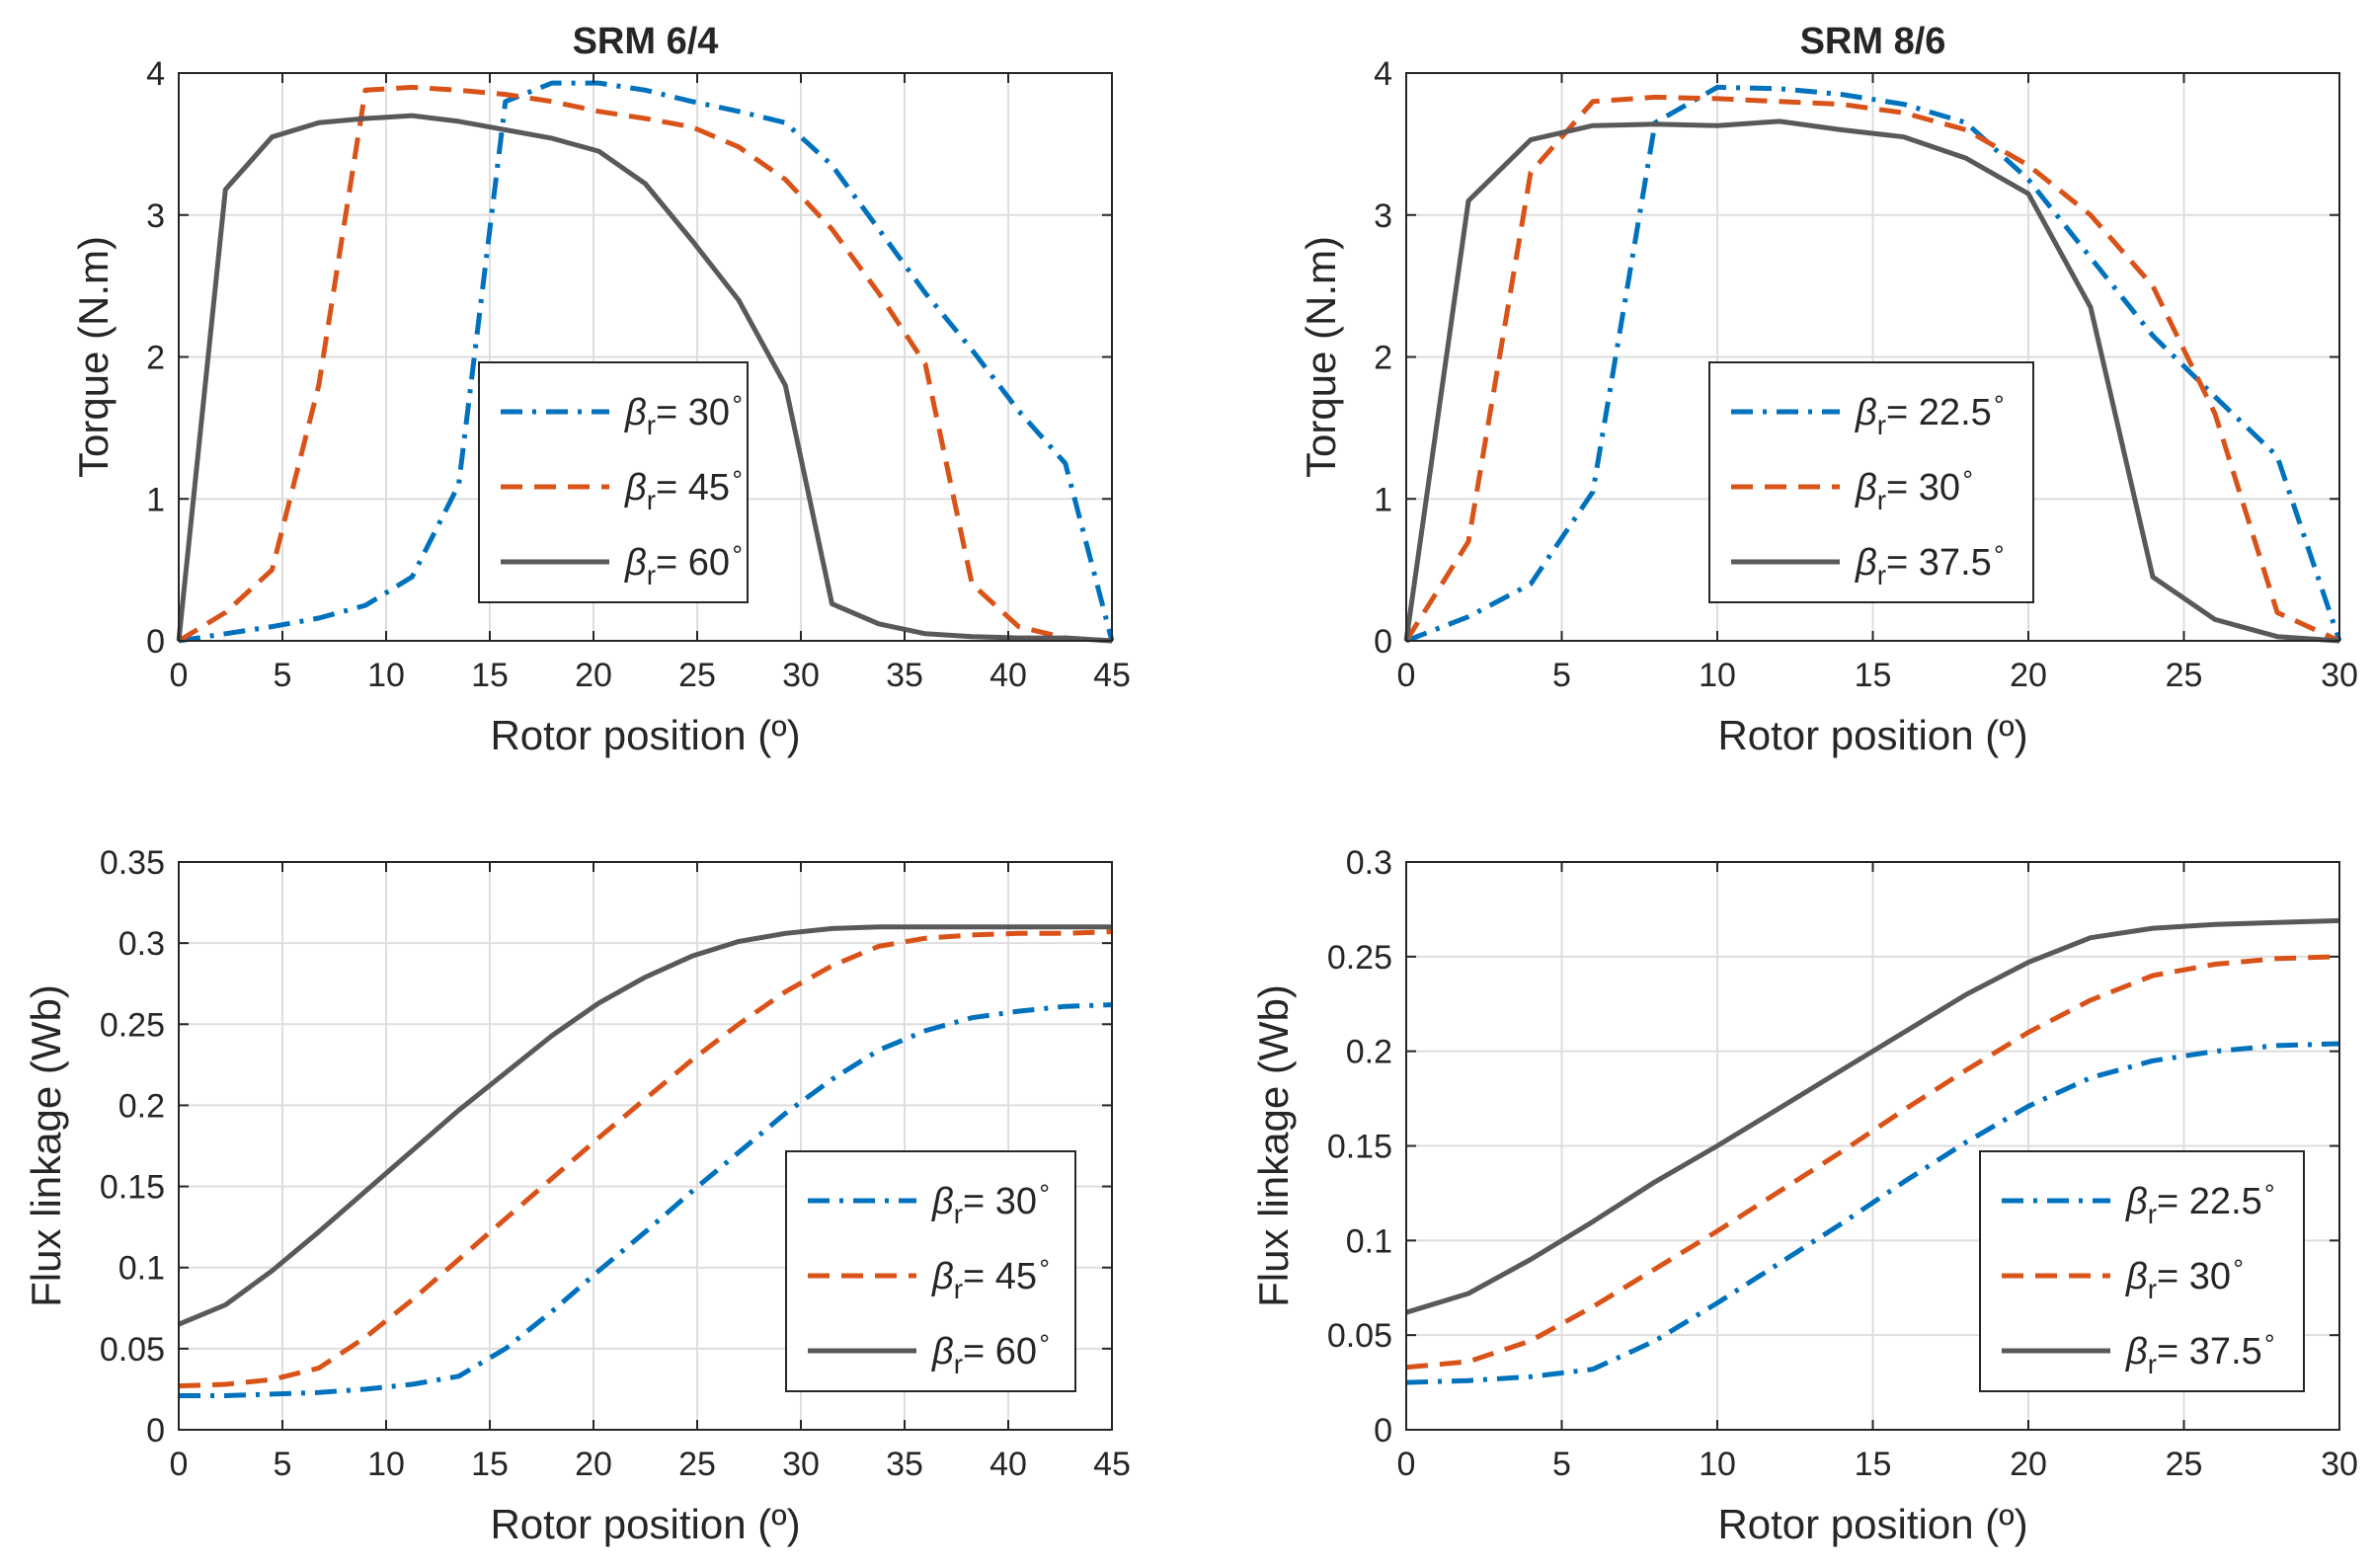 The image size is (2374, 1568). What do you see at coordinates (1369, 1053) in the screenshot?
I see `y-tick-label: 0.2` at bounding box center [1369, 1053].